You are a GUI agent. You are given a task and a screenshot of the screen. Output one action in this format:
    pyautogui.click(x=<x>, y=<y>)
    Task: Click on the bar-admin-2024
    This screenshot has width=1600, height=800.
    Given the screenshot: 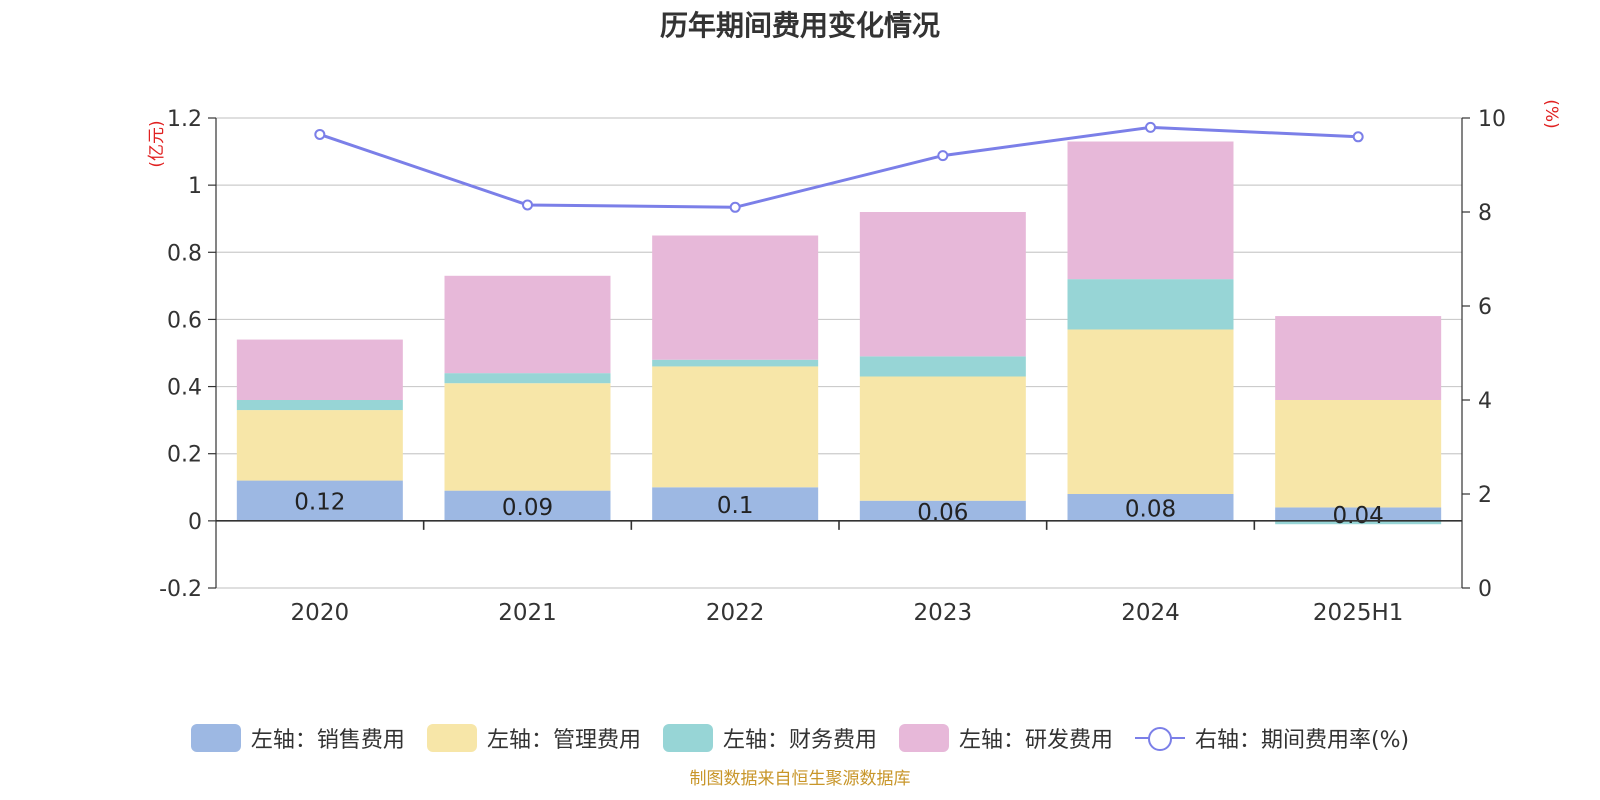 What is the action you would take?
    pyautogui.click(x=1150, y=411)
    